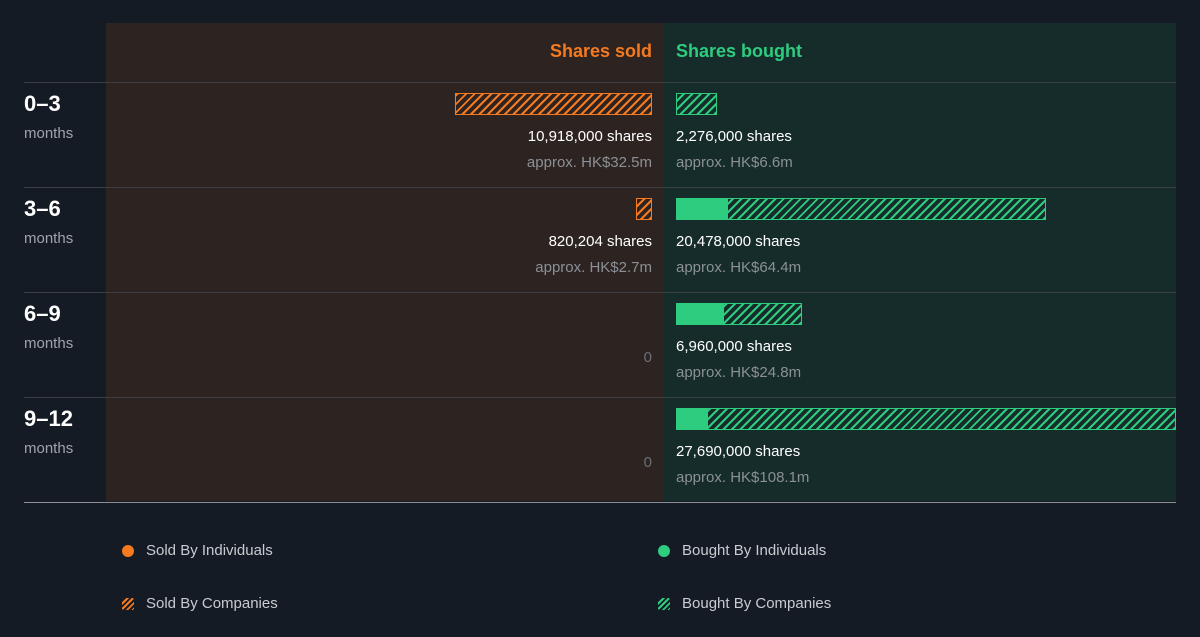  What do you see at coordinates (48, 418) in the screenshot?
I see `period-label: 9–12` at bounding box center [48, 418].